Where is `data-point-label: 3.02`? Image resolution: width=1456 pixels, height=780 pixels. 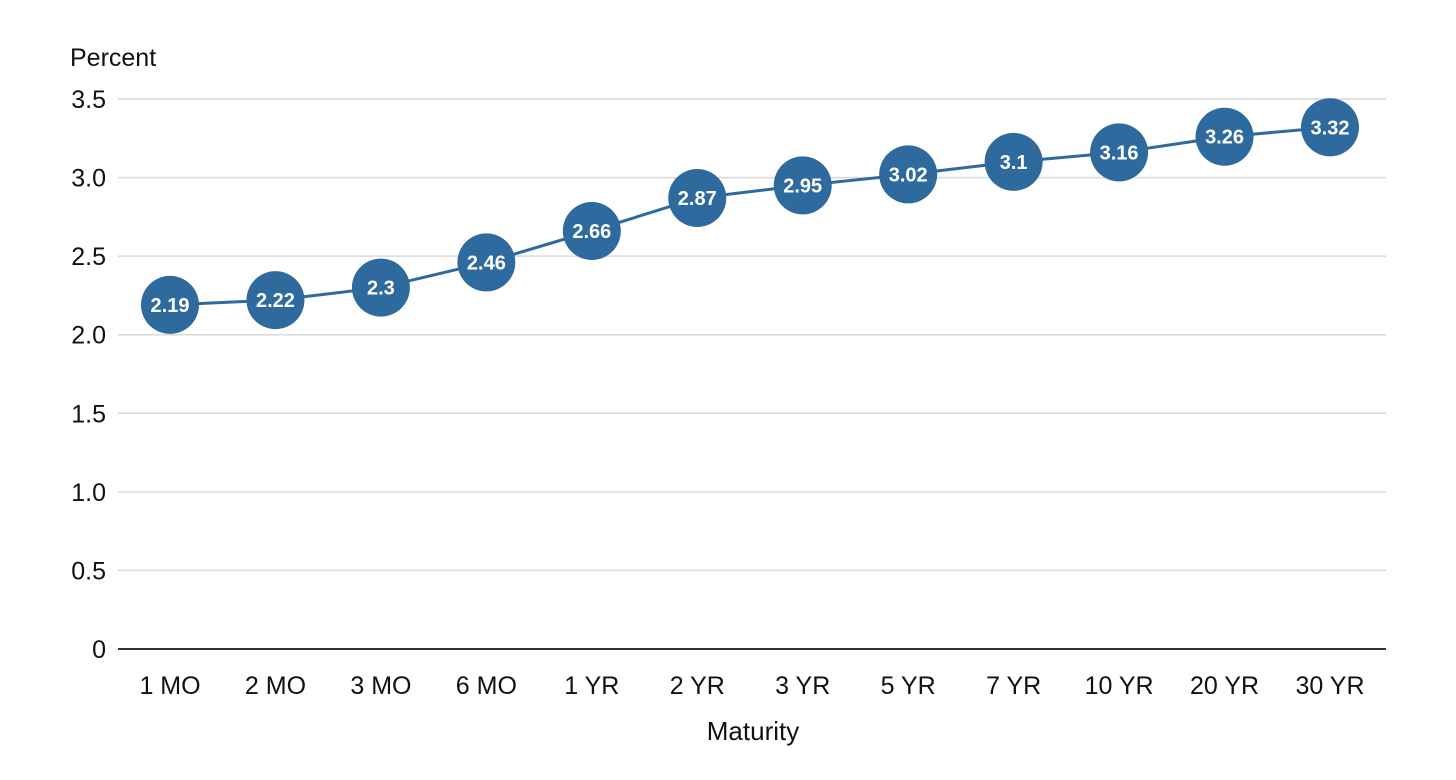 data-point-label: 3.02 is located at coordinates (908, 175).